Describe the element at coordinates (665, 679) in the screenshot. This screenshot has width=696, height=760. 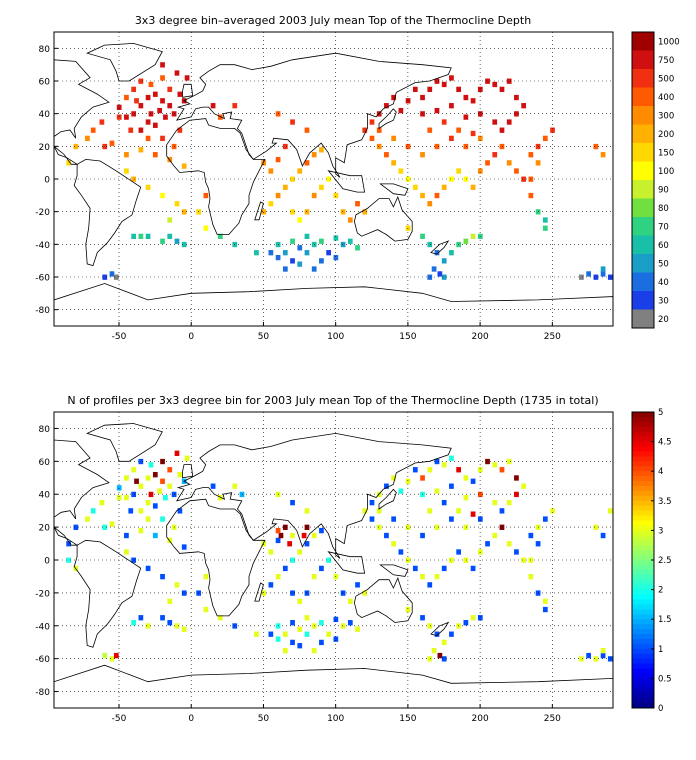
I see `colorbar-label: 0.5` at that location.